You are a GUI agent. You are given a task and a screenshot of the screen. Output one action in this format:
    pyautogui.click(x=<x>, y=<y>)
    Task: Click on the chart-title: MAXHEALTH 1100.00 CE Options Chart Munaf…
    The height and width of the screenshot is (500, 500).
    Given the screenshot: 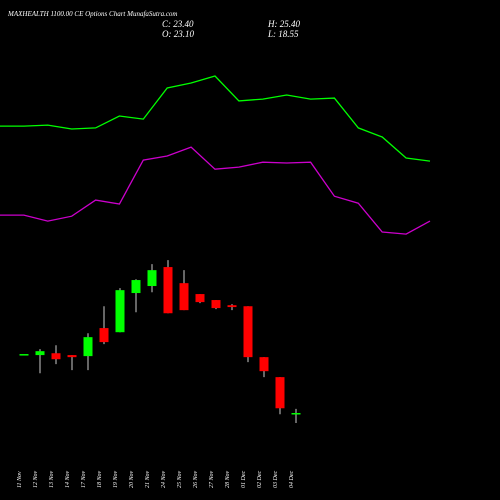 What is the action you would take?
    pyautogui.click(x=92, y=14)
    